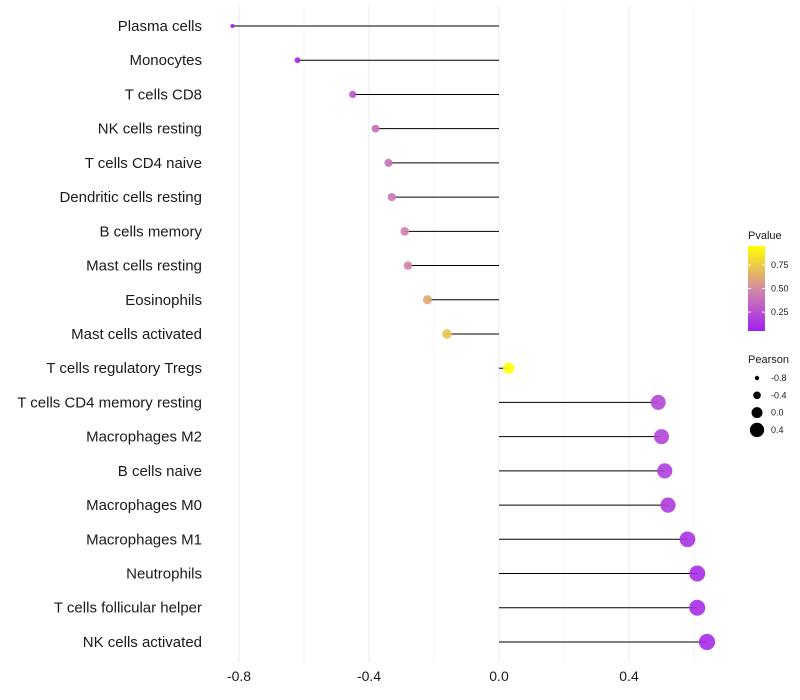 This screenshot has height=700, width=800. I want to click on x-tick-label: 0.0, so click(499, 676).